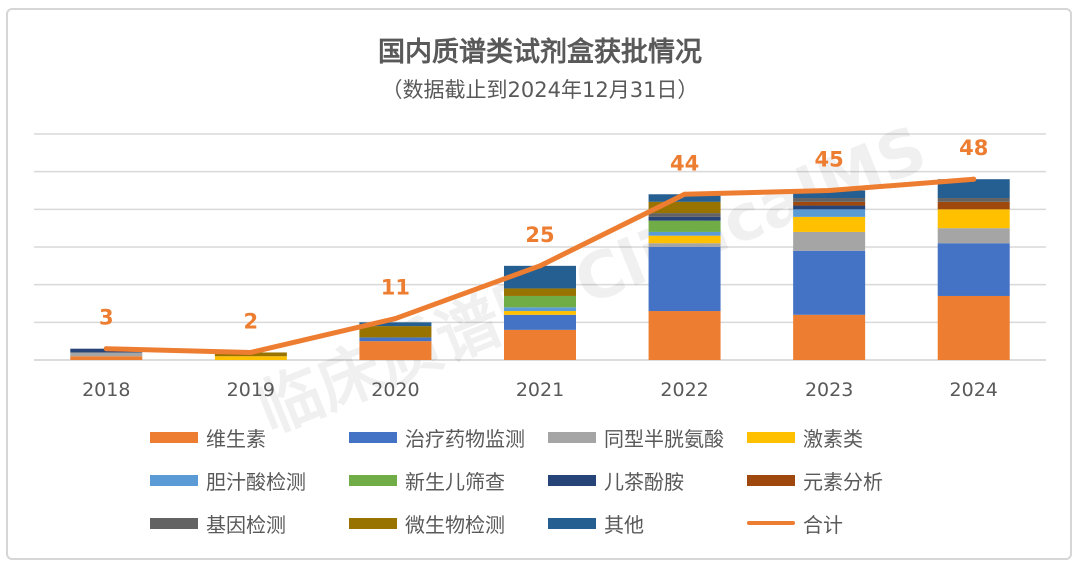 The image size is (1080, 570). I want to click on legend-item: 元素分析, so click(815, 480).